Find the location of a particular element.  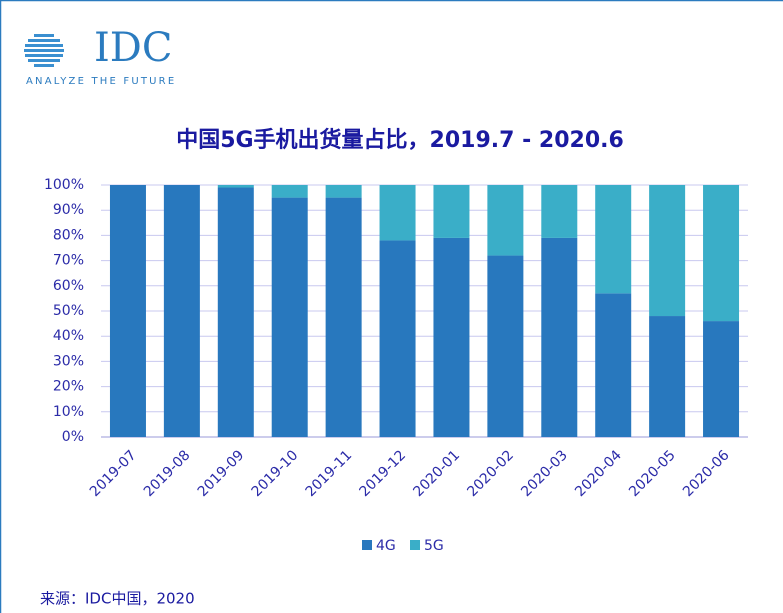

logo-name: IDC is located at coordinates (133, 48).